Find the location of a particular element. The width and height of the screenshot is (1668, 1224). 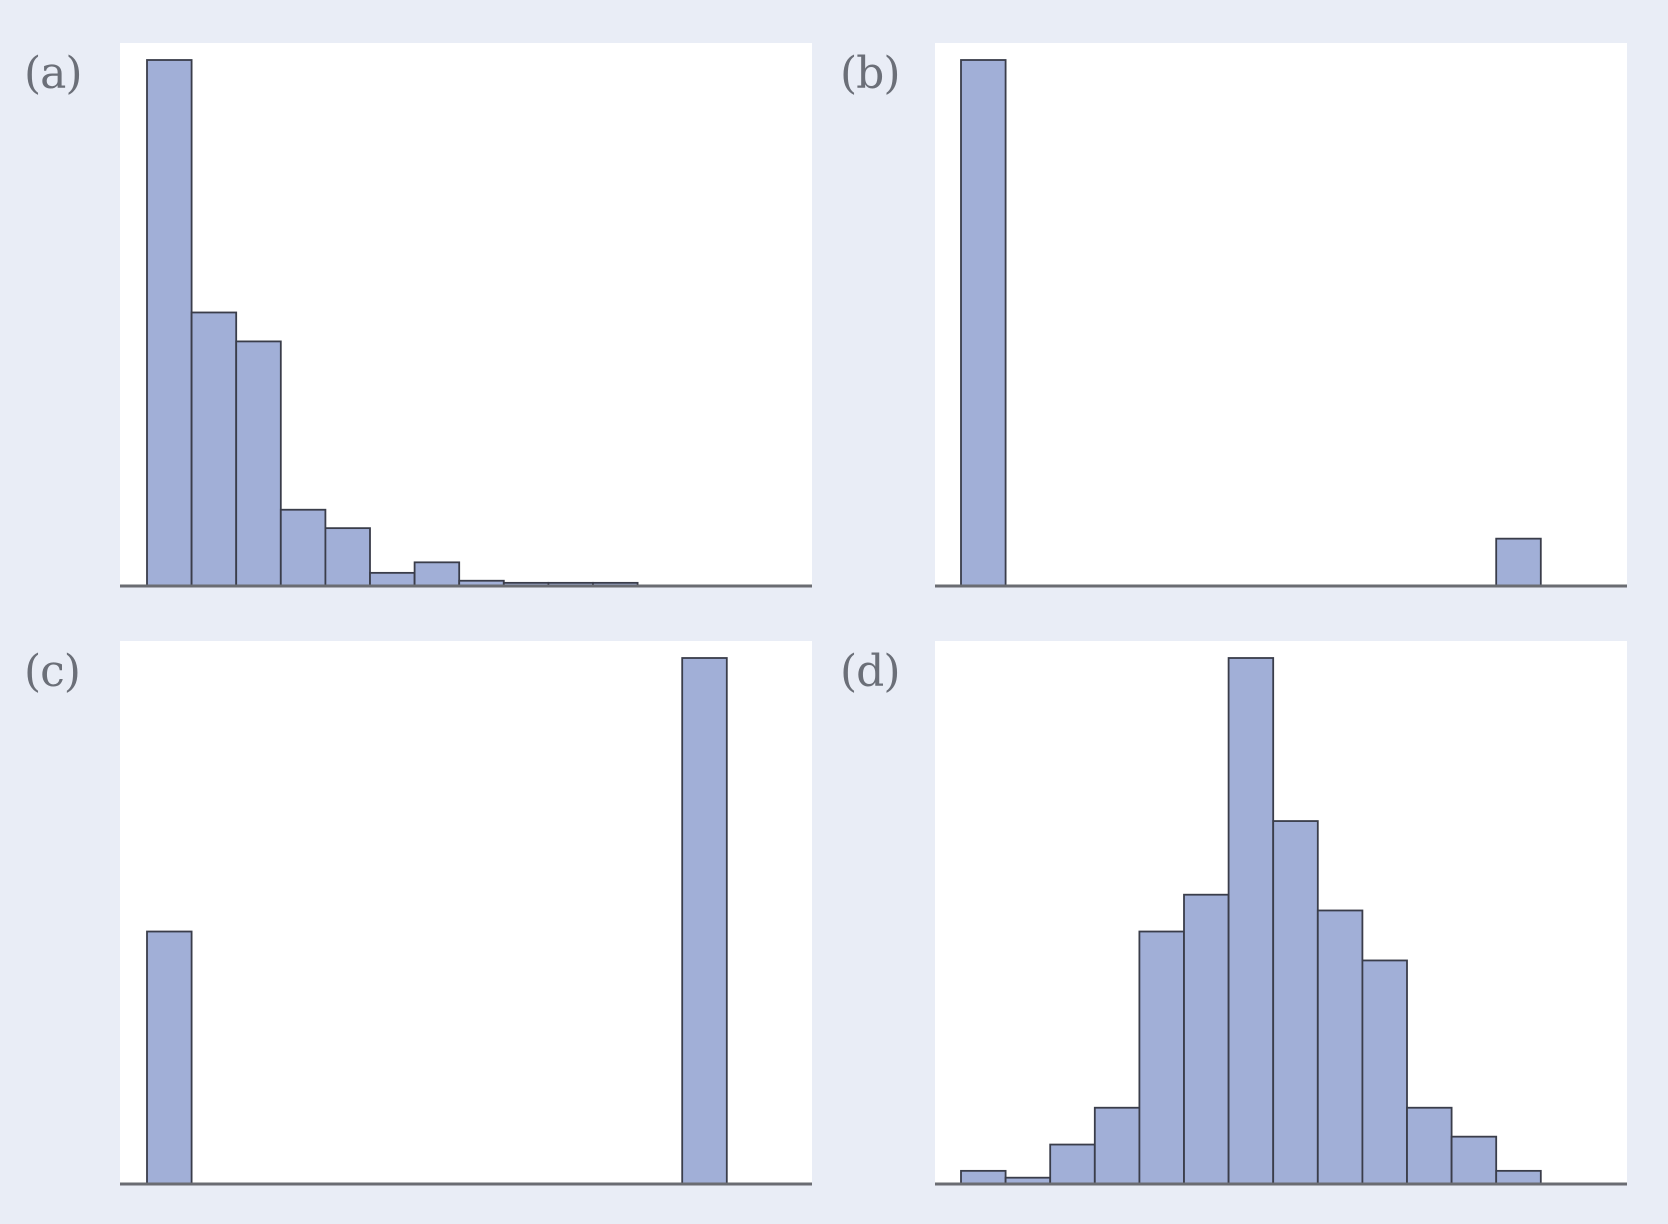

panel-label-b: (b) is located at coordinates (870, 73).